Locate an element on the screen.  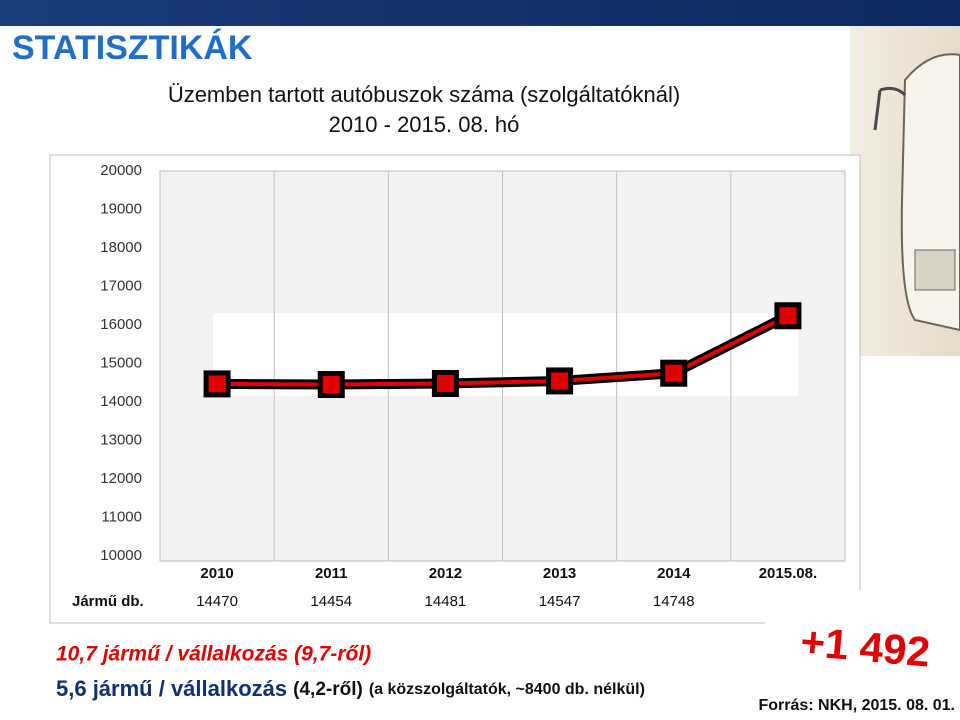
x-tick-label: 2011 is located at coordinates (331, 573).